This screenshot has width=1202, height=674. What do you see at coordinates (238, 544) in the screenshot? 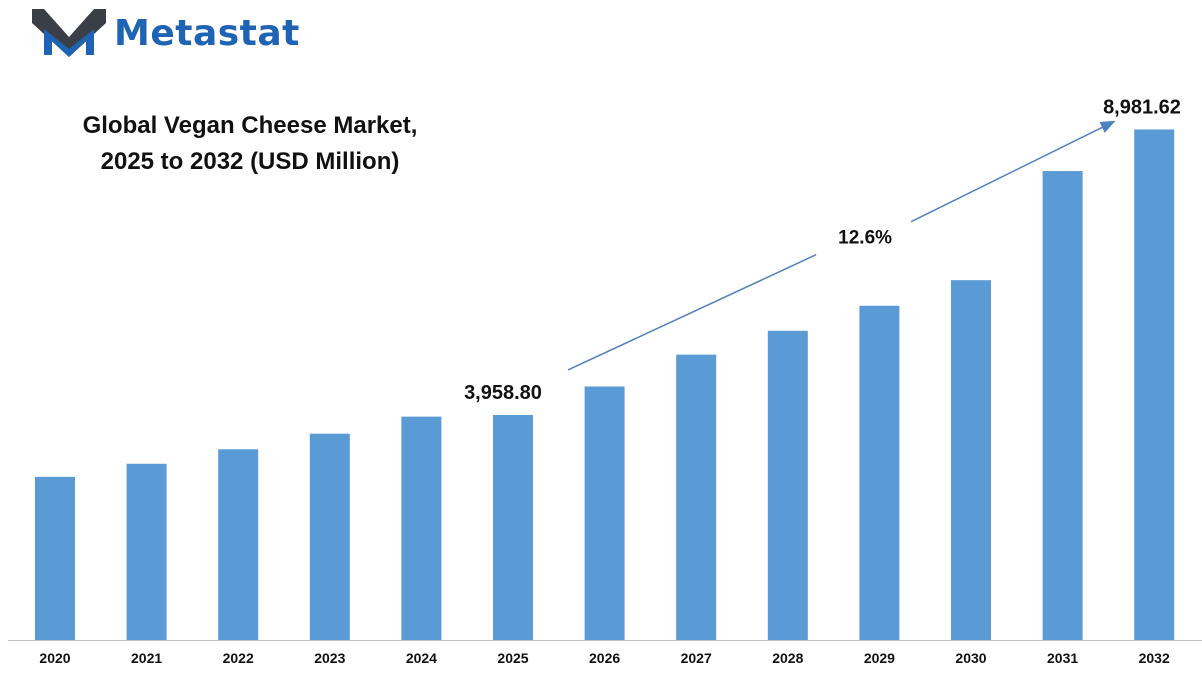
I see `bar-2022` at bounding box center [238, 544].